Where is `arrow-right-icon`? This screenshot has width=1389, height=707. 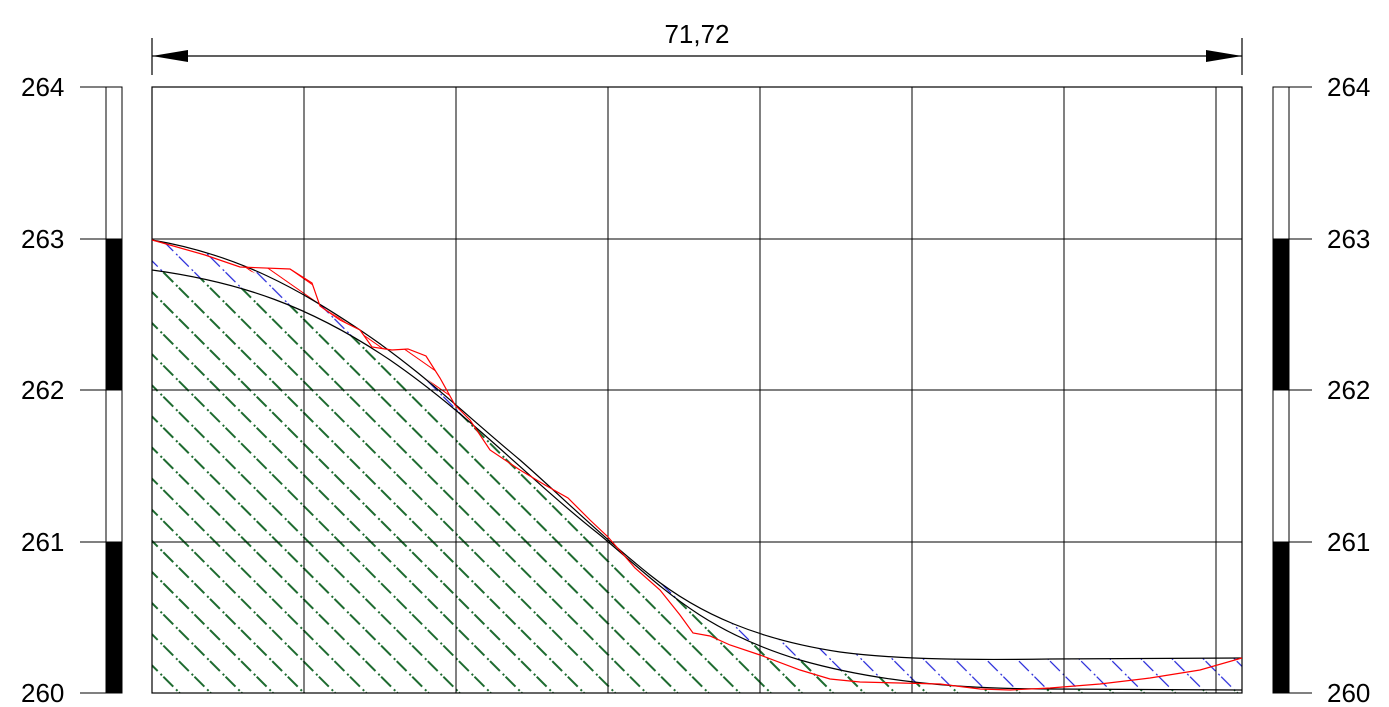 arrow-right-icon is located at coordinates (1224, 56).